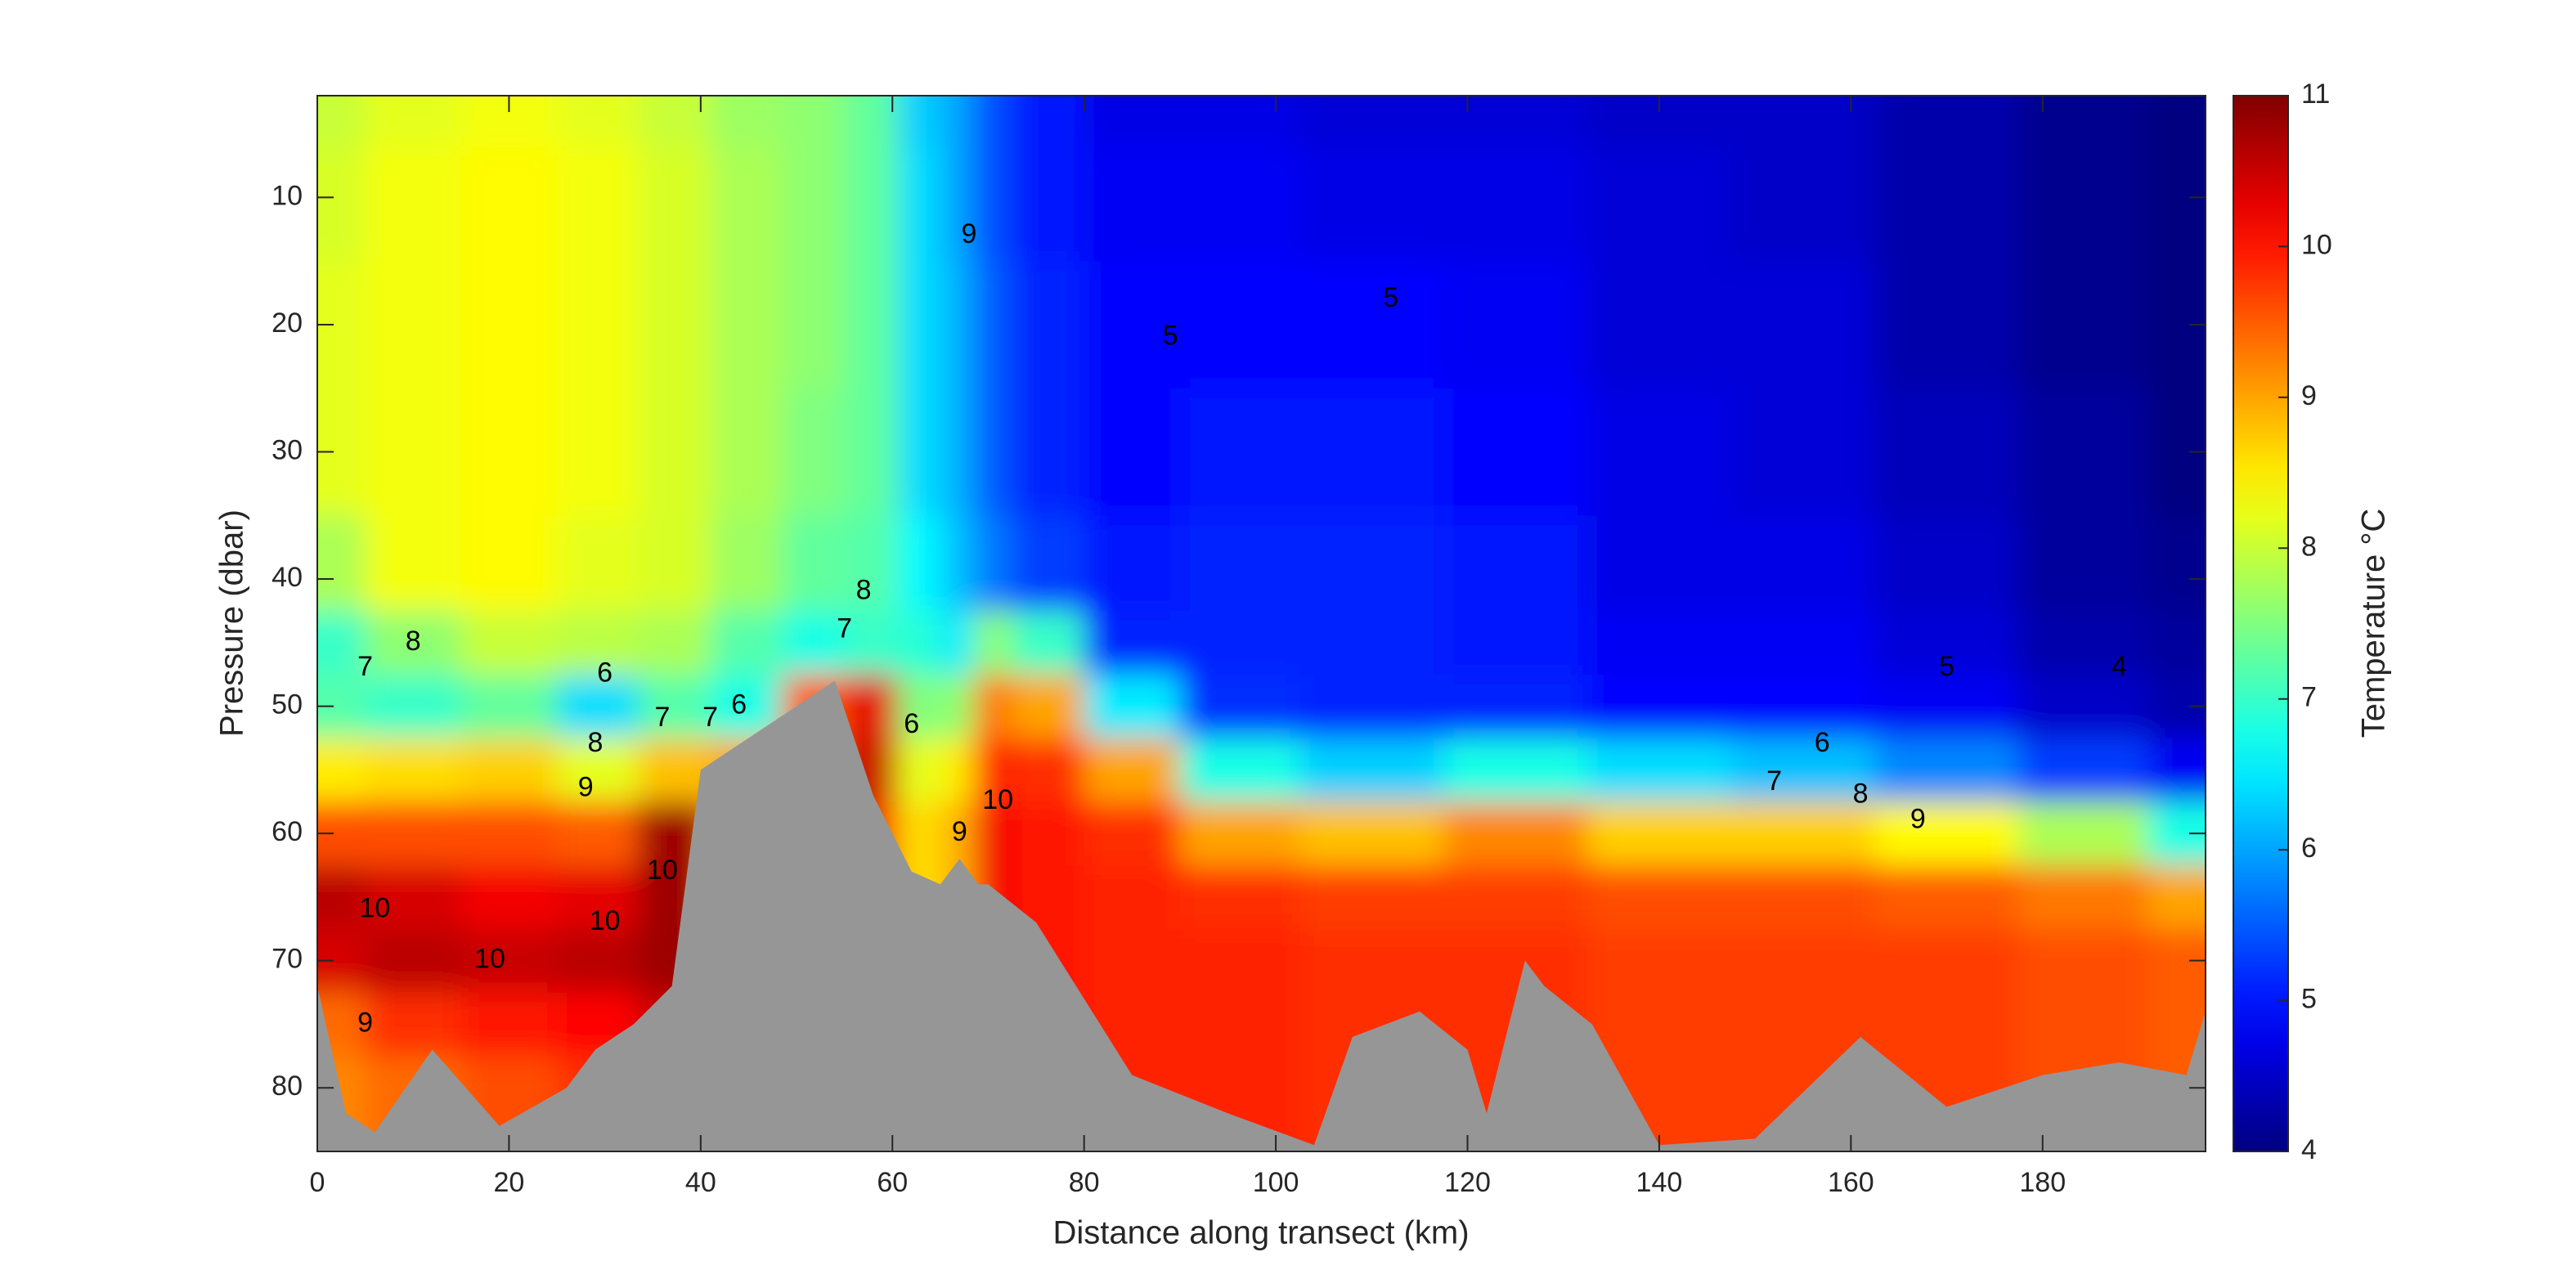 The height and width of the screenshot is (1288, 2576). I want to click on colorbar-tick-label: 8, so click(2309, 546).